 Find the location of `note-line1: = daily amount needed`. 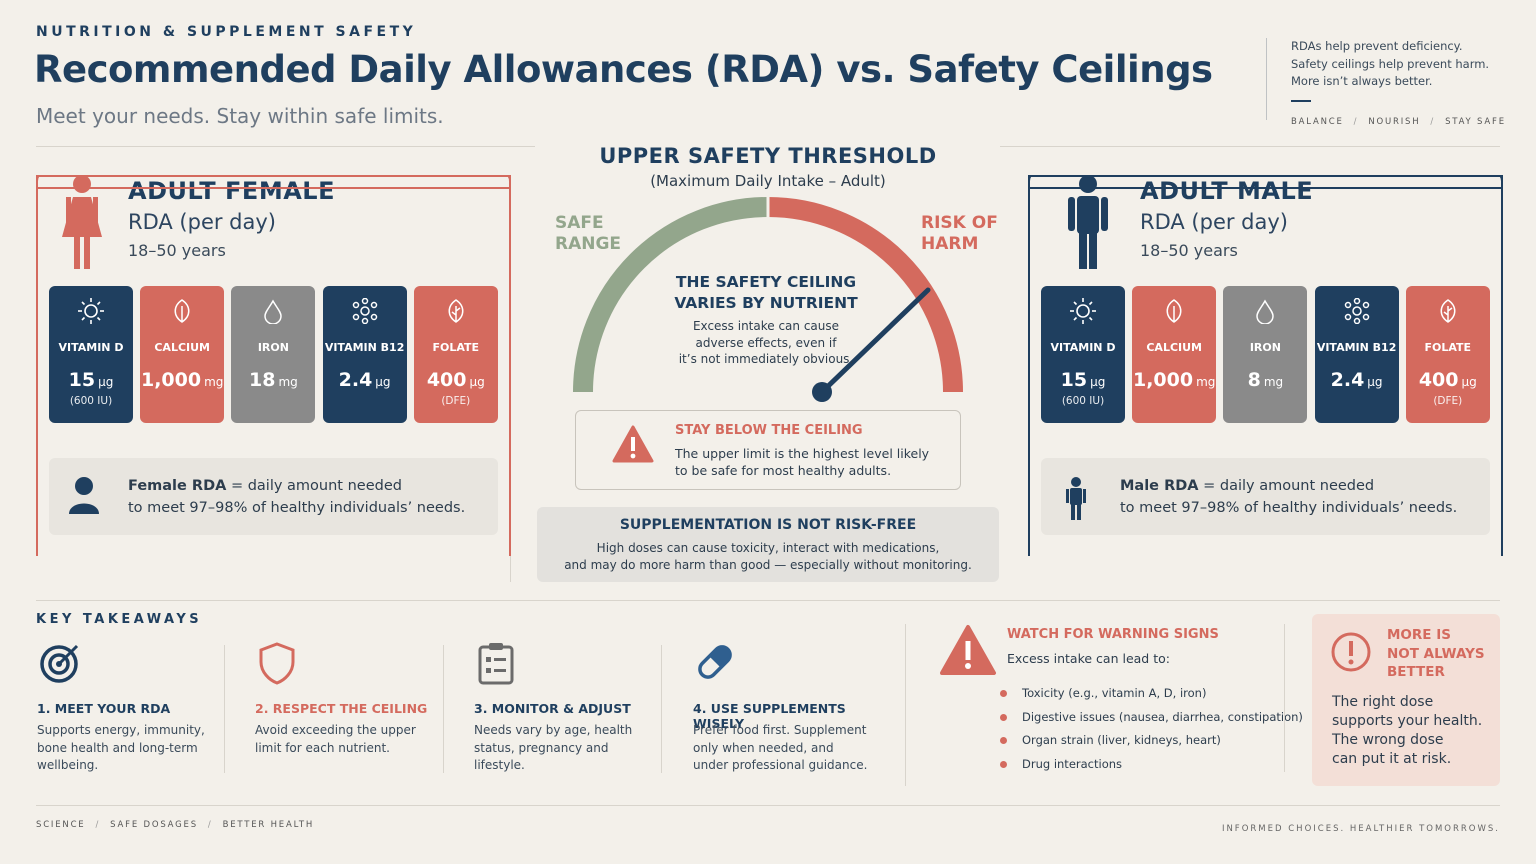

note-line1: = daily amount needed is located at coordinates (1289, 486).